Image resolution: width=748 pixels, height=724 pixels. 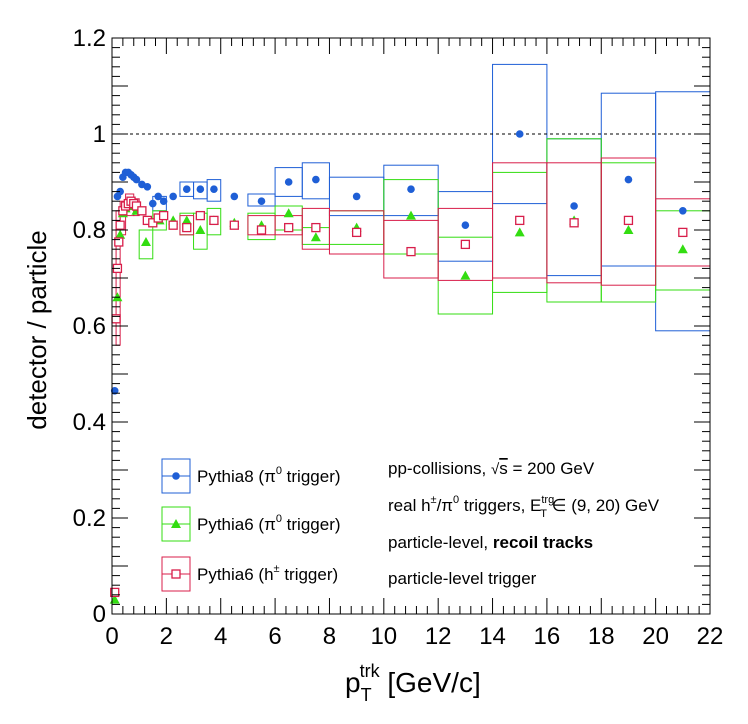 I want to click on x-axis-title: pTtrk [GeV/c], so click(x=413, y=683).